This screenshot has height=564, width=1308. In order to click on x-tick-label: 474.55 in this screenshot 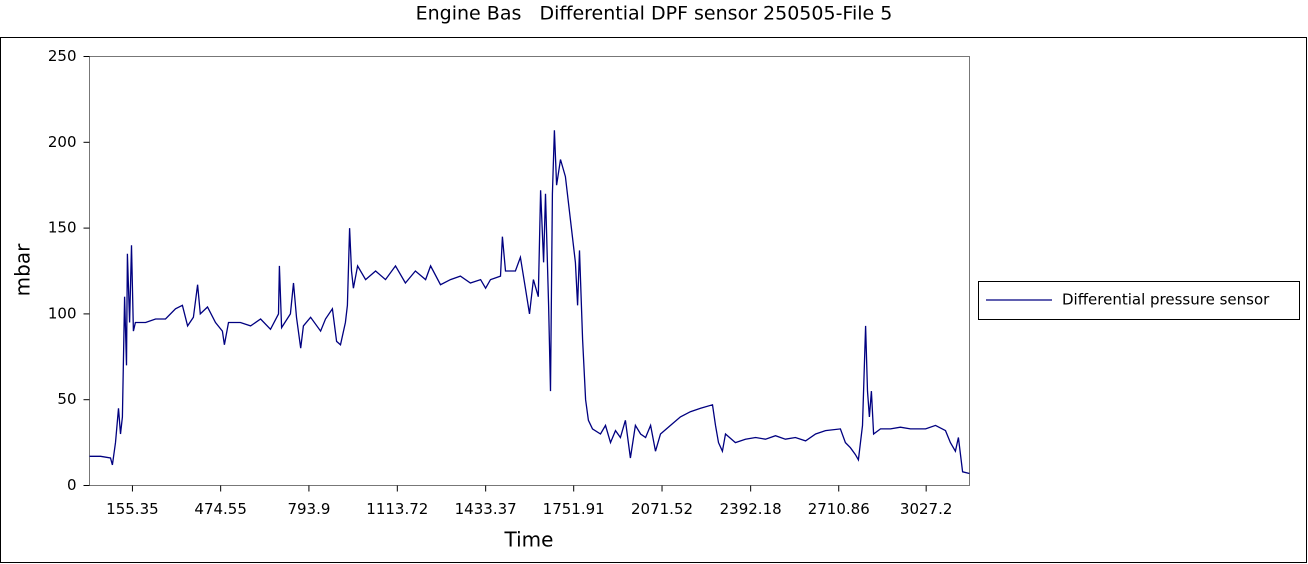, I will do `click(220, 509)`.